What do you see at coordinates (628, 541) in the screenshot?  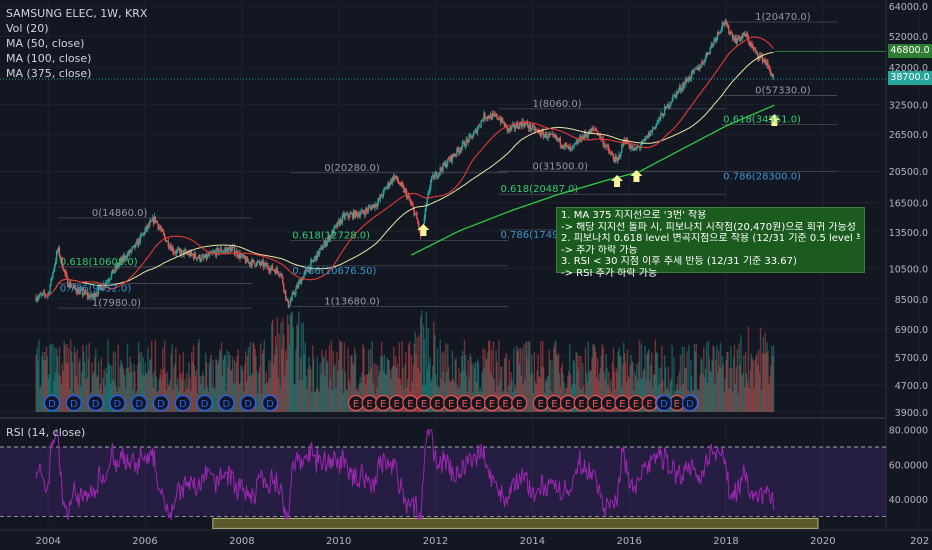 I see `time-tick-label: 2016` at bounding box center [628, 541].